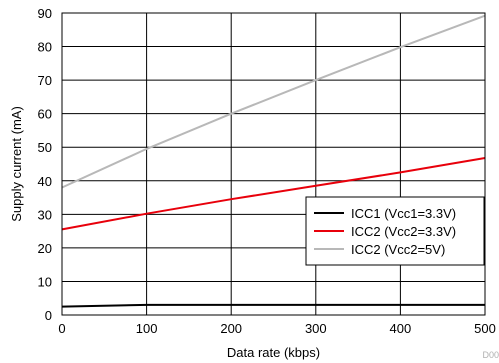 This screenshot has height=363, width=499. Describe the element at coordinates (45, 164) in the screenshot. I see `y-axis-tick-labels: 0 10 20 30 40 50 60 70 80 90` at that location.